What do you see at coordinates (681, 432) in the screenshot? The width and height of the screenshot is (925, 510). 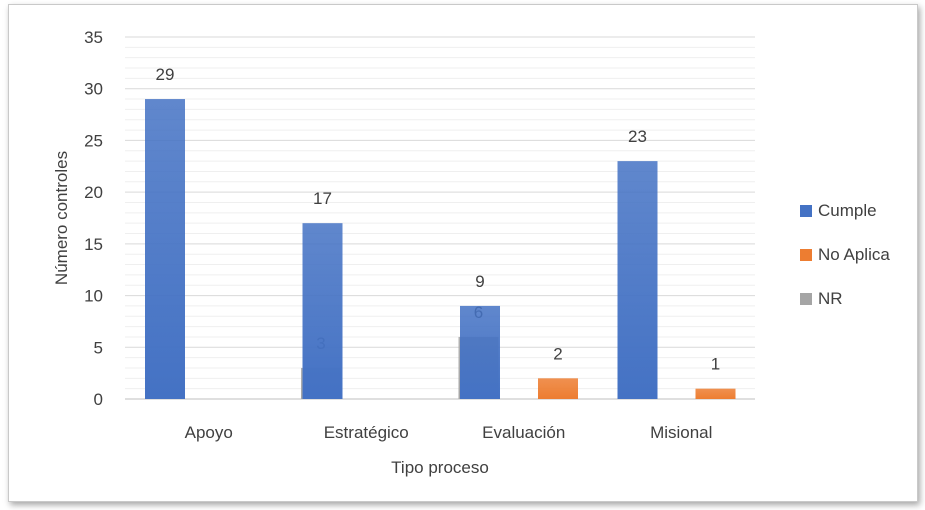 I see `x-tick-label: Misional` at bounding box center [681, 432].